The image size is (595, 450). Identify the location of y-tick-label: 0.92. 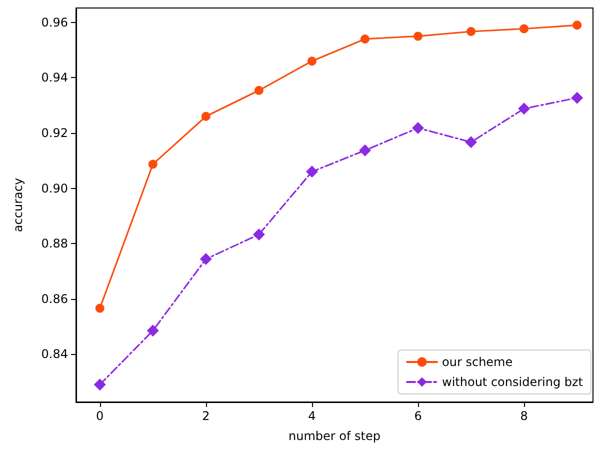
(54, 133).